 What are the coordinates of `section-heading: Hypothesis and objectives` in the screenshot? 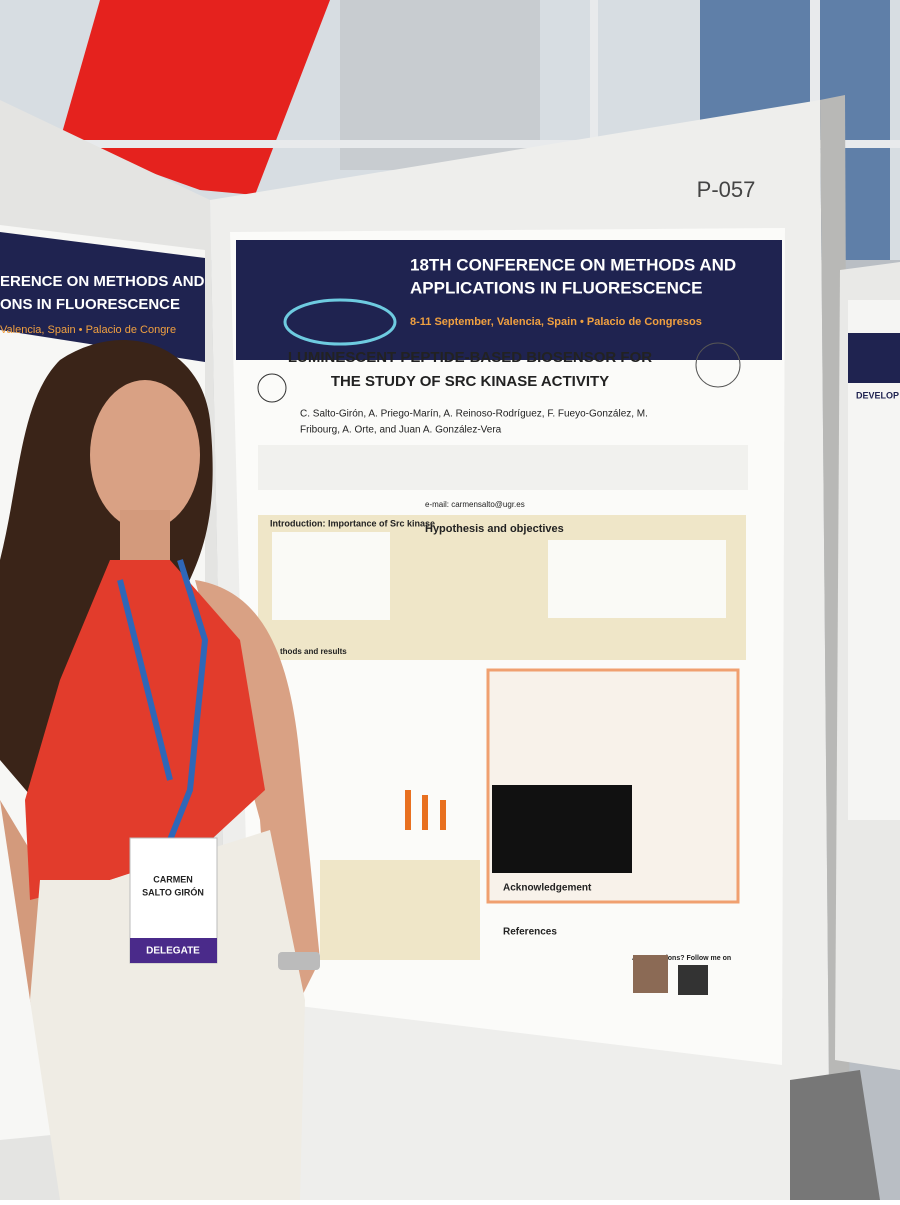 It's located at (494, 529).